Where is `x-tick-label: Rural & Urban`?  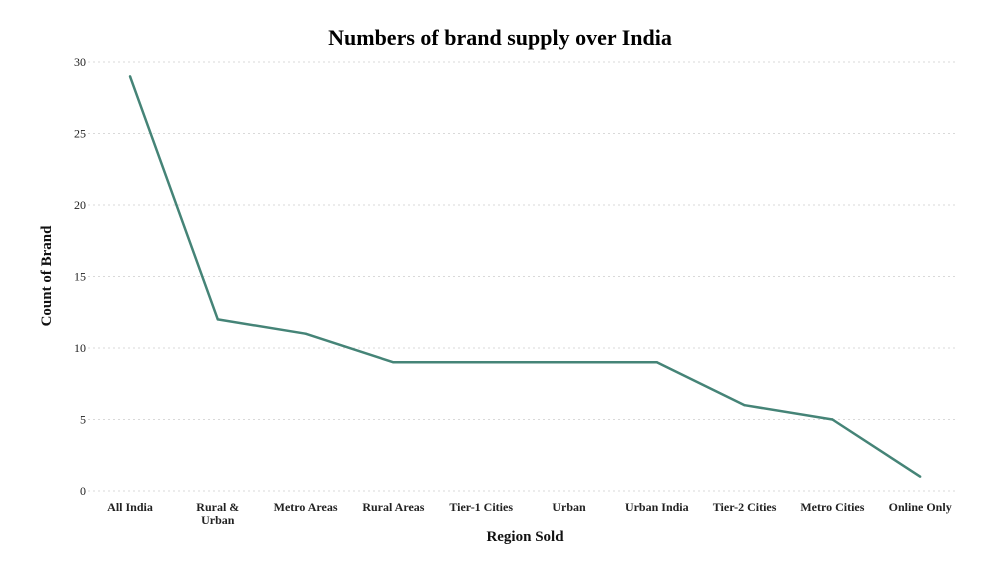 x-tick-label: Rural & Urban is located at coordinates (217, 513).